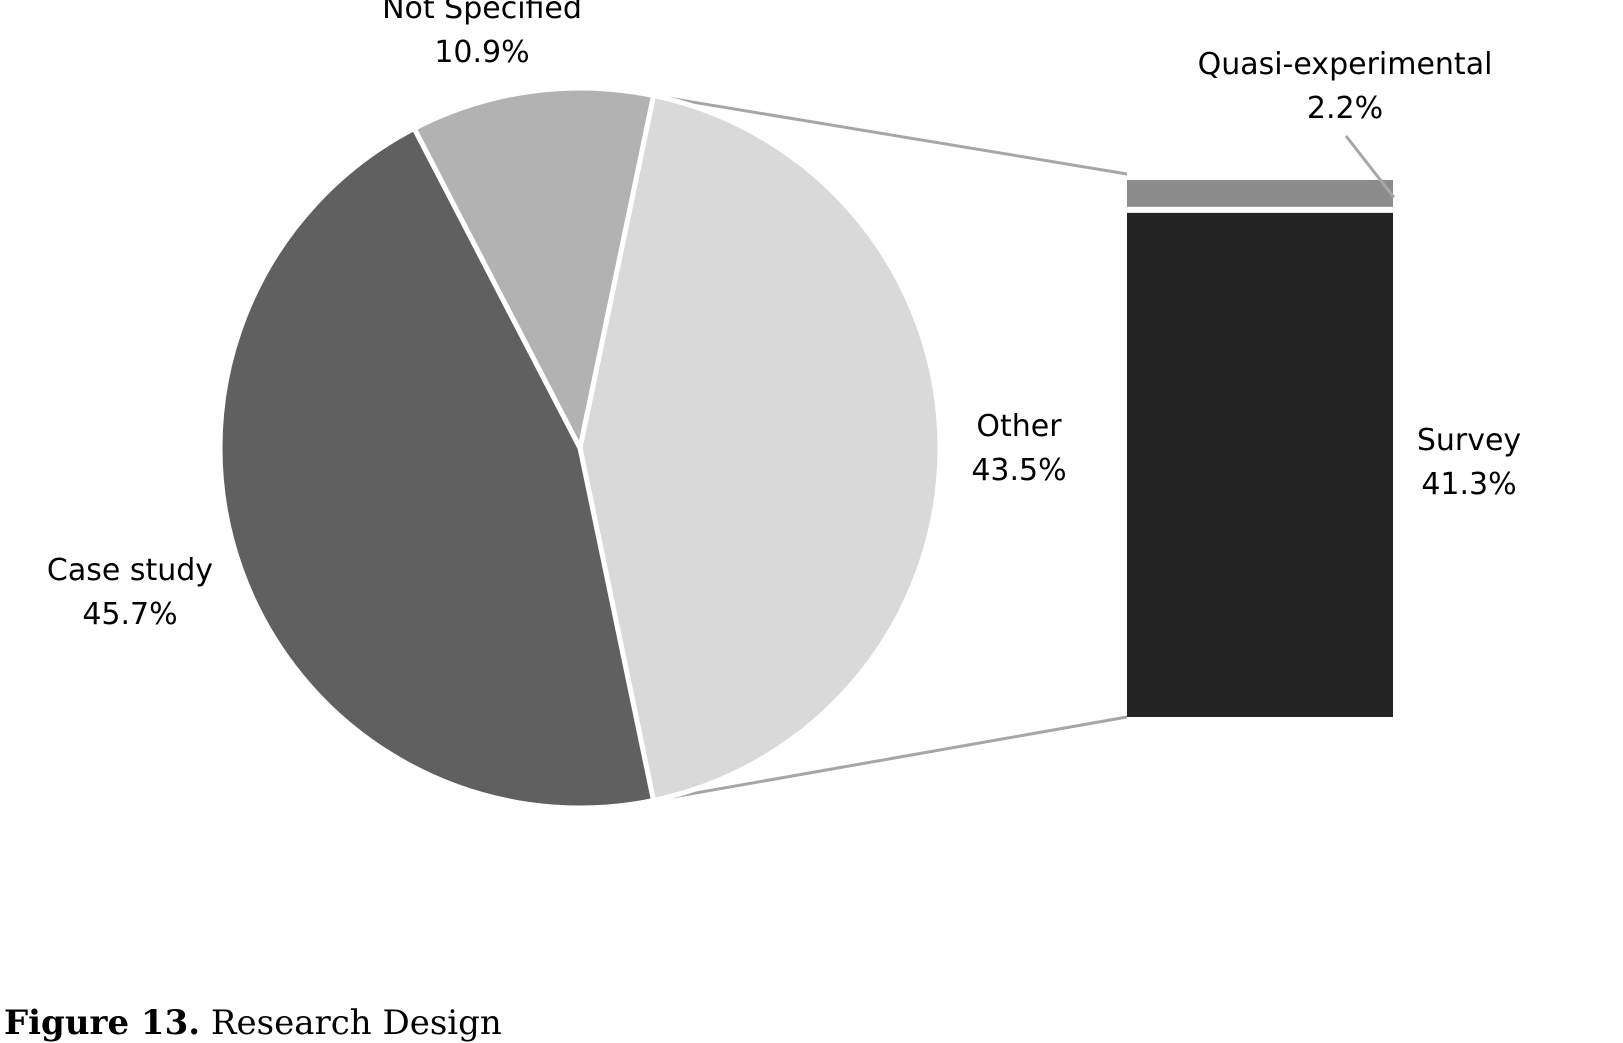  What do you see at coordinates (102, 1023) in the screenshot?
I see `figure-caption-label: Figure 13.` at bounding box center [102, 1023].